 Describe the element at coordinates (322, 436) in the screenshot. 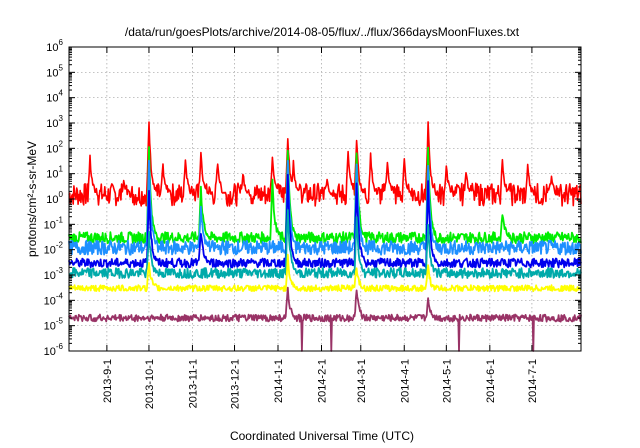

I see `x-axis-label: Coordinated Universal Time (UTC)` at that location.